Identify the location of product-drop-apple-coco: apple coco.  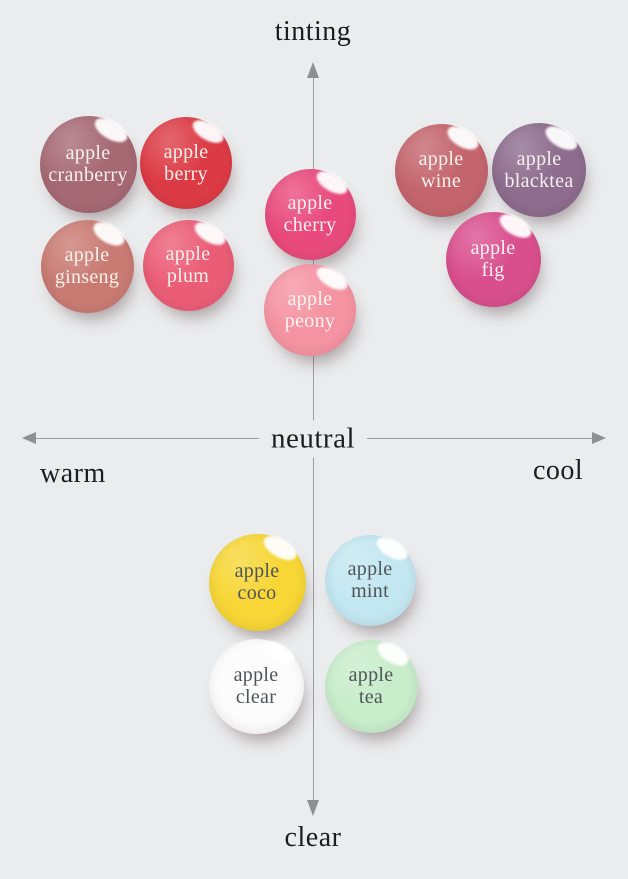
(257, 581).